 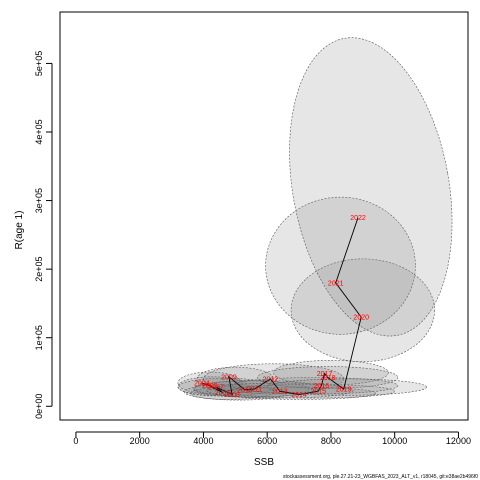 I want to click on point-label-2022: 2022, so click(x=358, y=218).